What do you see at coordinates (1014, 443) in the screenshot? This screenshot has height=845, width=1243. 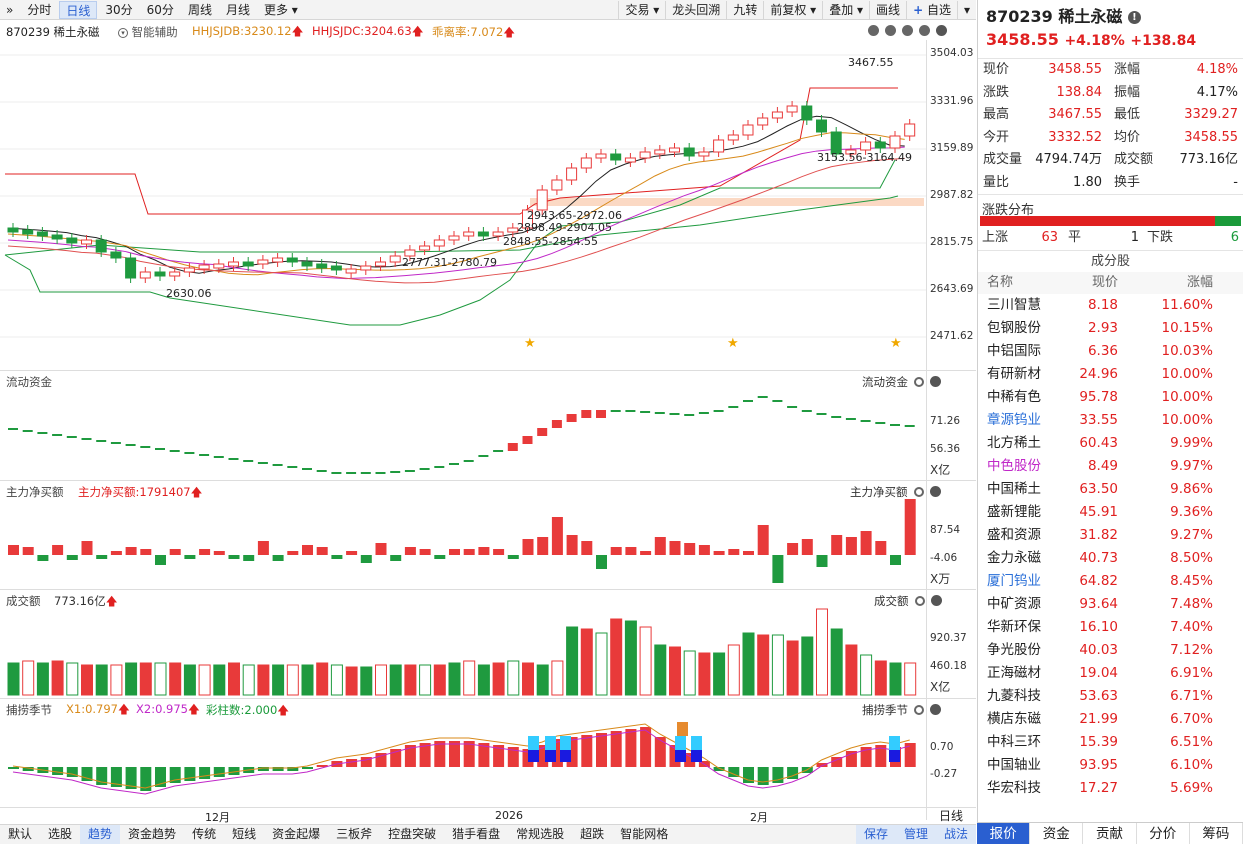 I see `stock-name: 北方稀土` at bounding box center [1014, 443].